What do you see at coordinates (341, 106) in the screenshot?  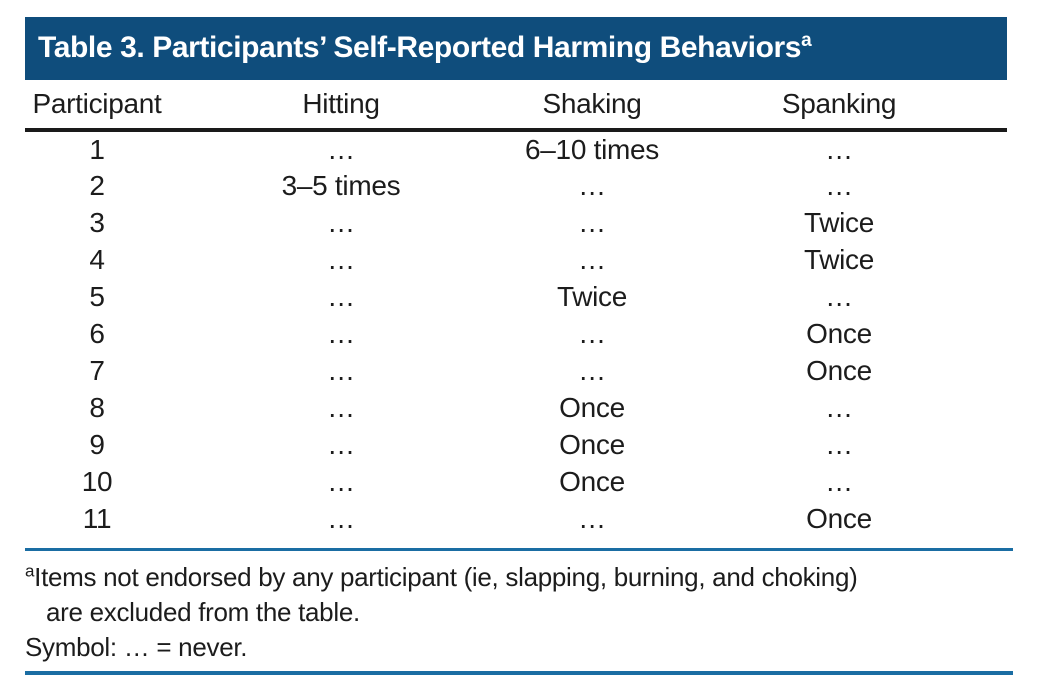 I see `column-header-hitting: Hitting` at bounding box center [341, 106].